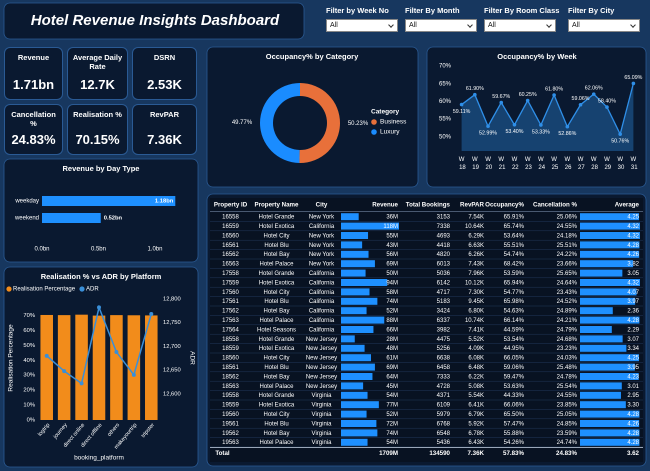 The width and height of the screenshot is (650, 471). Describe the element at coordinates (633, 387) in the screenshot. I see `table-cell: 3.01` at that location.